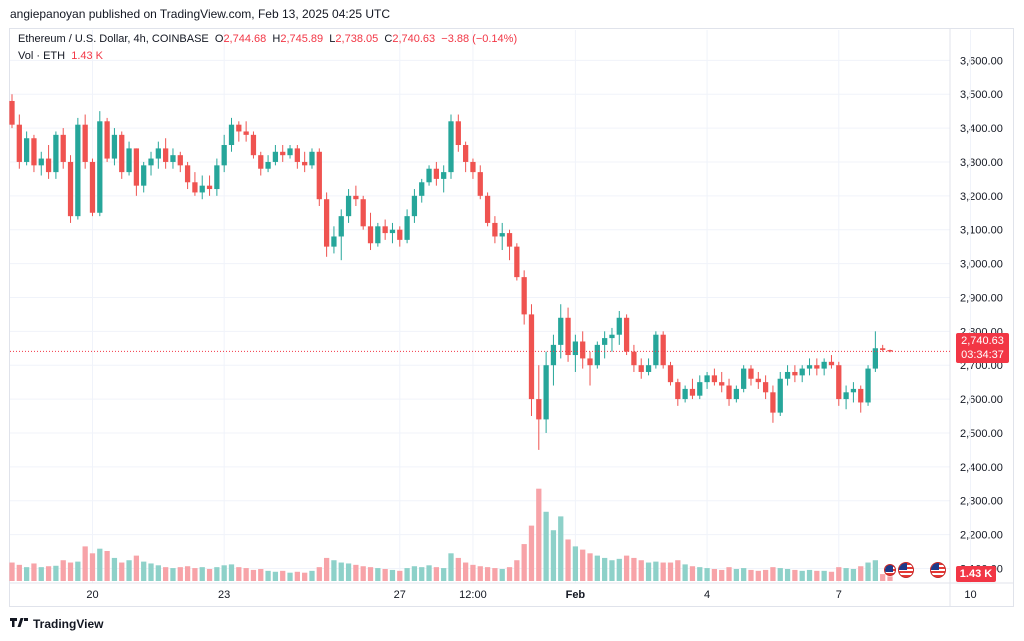  I want to click on x-tick-label: 7, so click(839, 595).